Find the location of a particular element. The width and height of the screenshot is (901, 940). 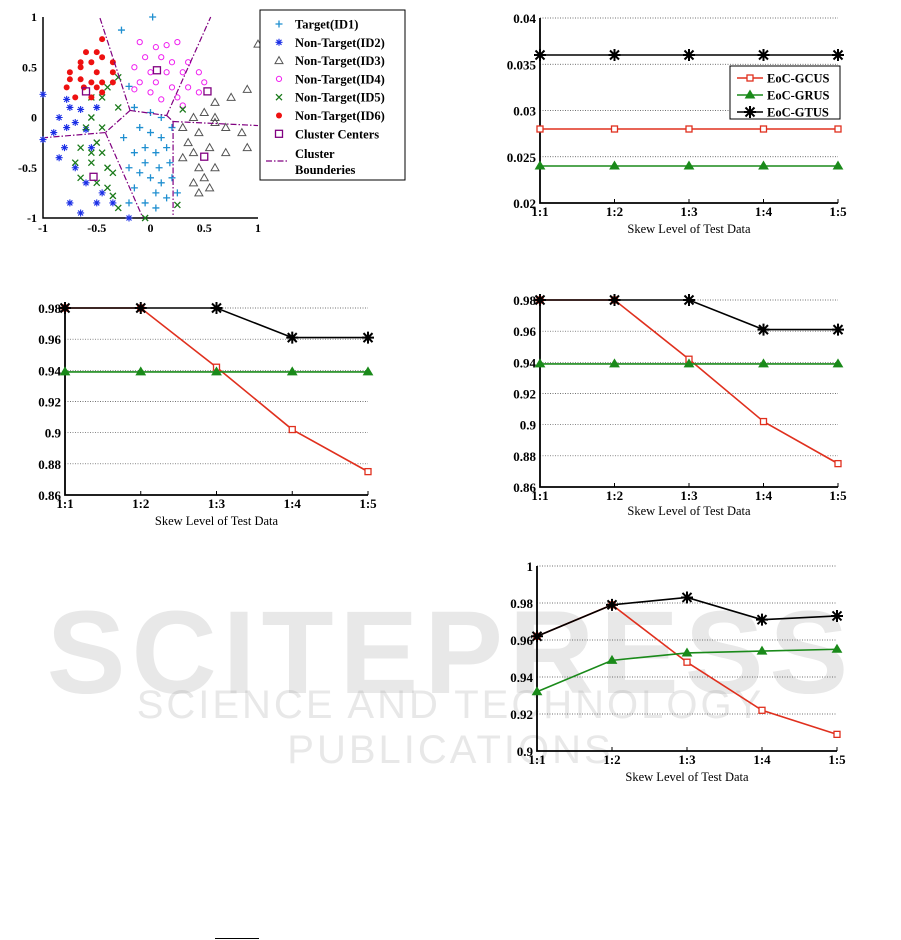

y-tick-label: 1 is located at coordinates (530, 566).